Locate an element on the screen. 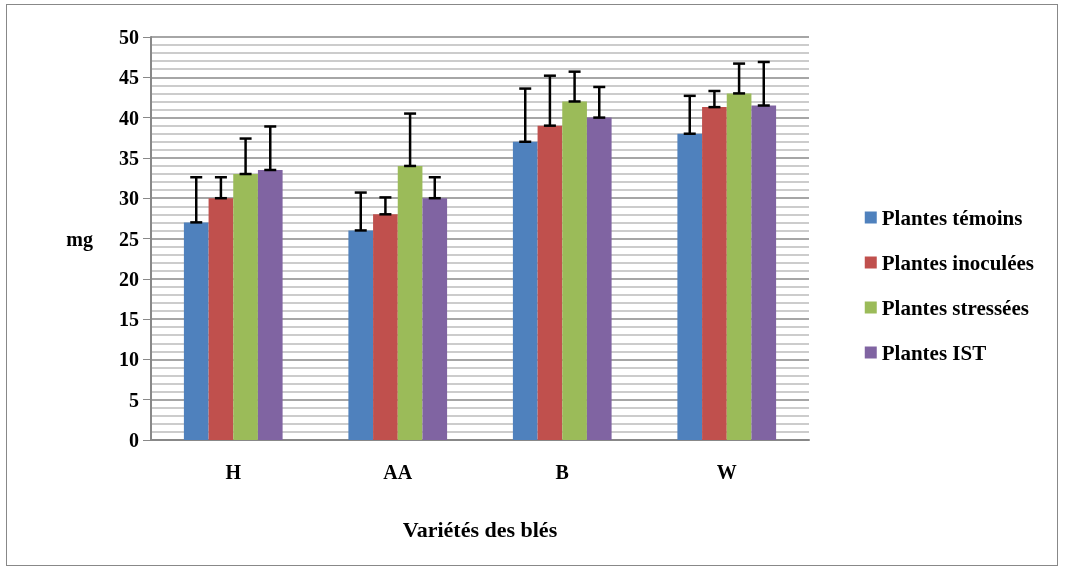  y-tick-label: 25 is located at coordinates (129, 238).